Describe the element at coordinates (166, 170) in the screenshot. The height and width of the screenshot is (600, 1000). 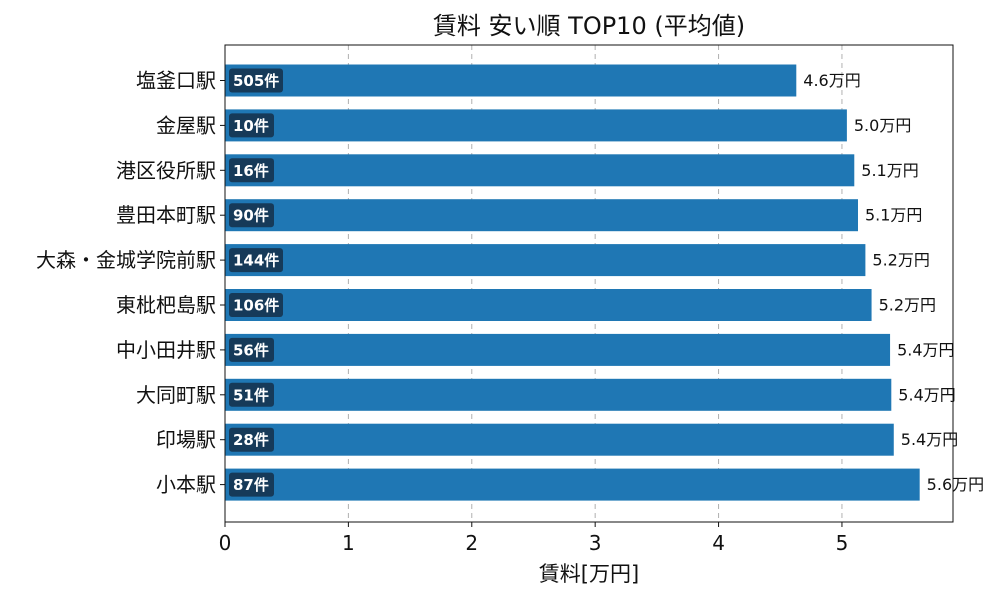
I see `category-label: 港区役所駅` at that location.